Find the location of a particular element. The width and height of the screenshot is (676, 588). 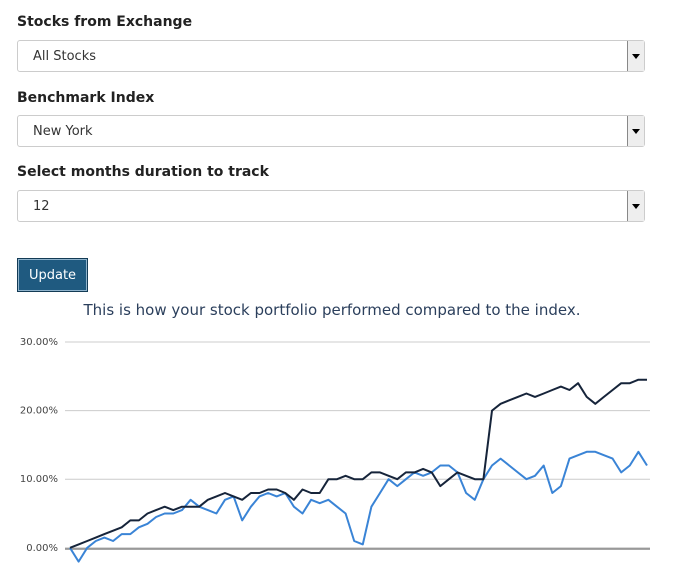

select-value: New York is located at coordinates (63, 131).